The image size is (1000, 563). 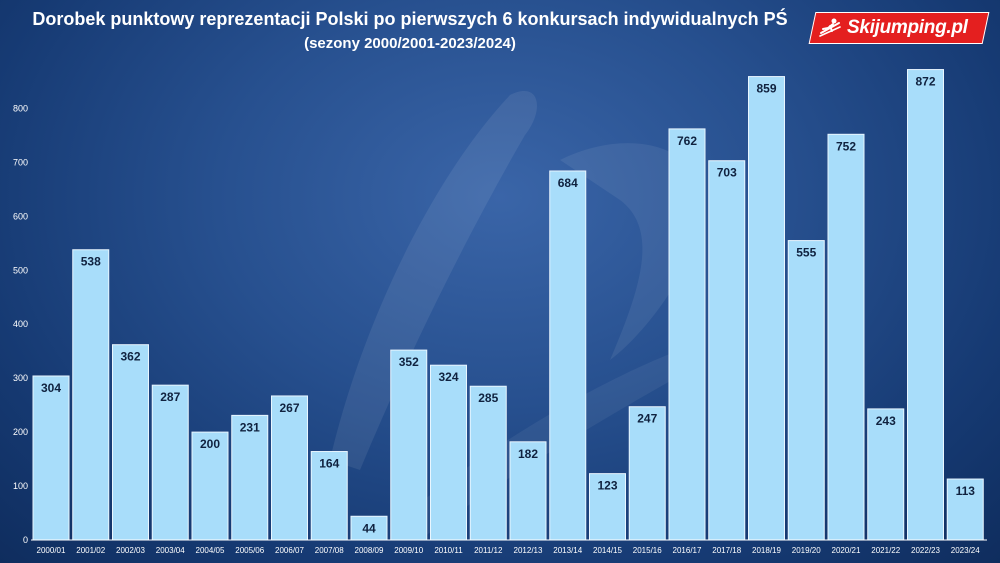 What do you see at coordinates (20, 216) in the screenshot?
I see `y-tick-label: 600` at bounding box center [20, 216].